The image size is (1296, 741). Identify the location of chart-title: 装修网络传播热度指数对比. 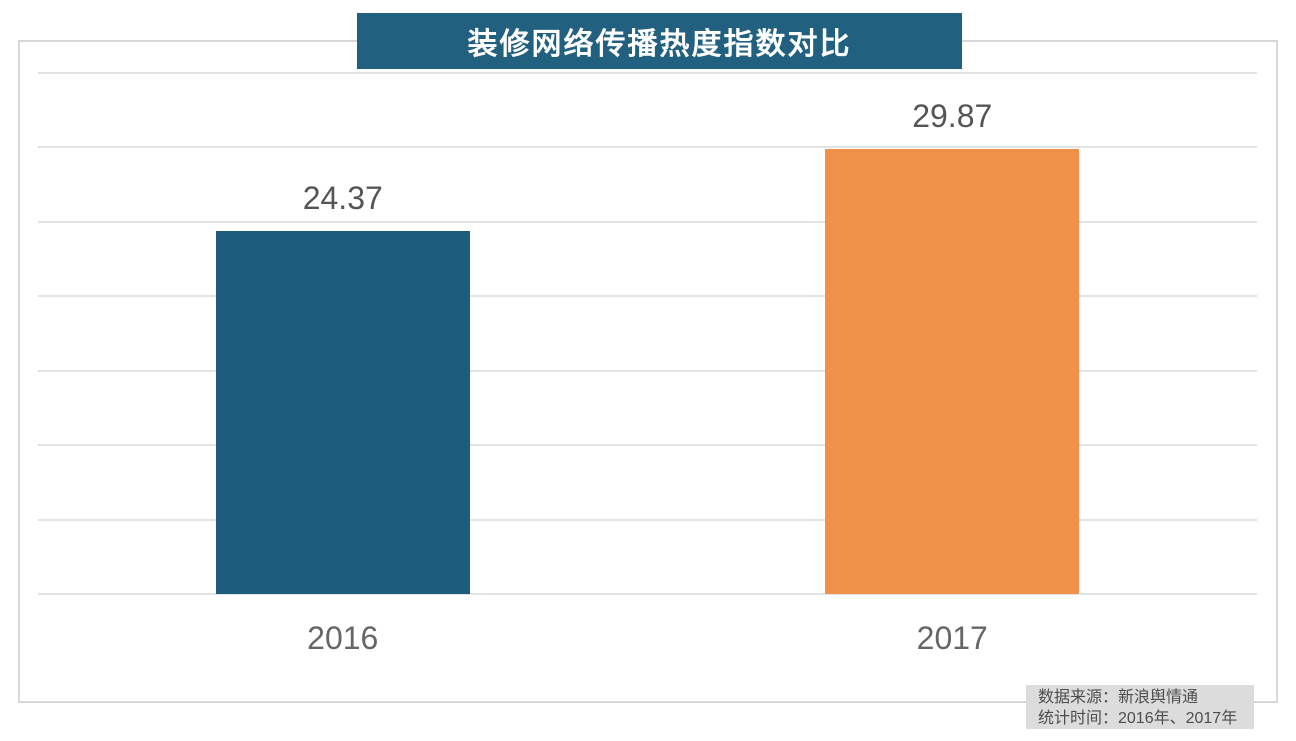
(659, 44).